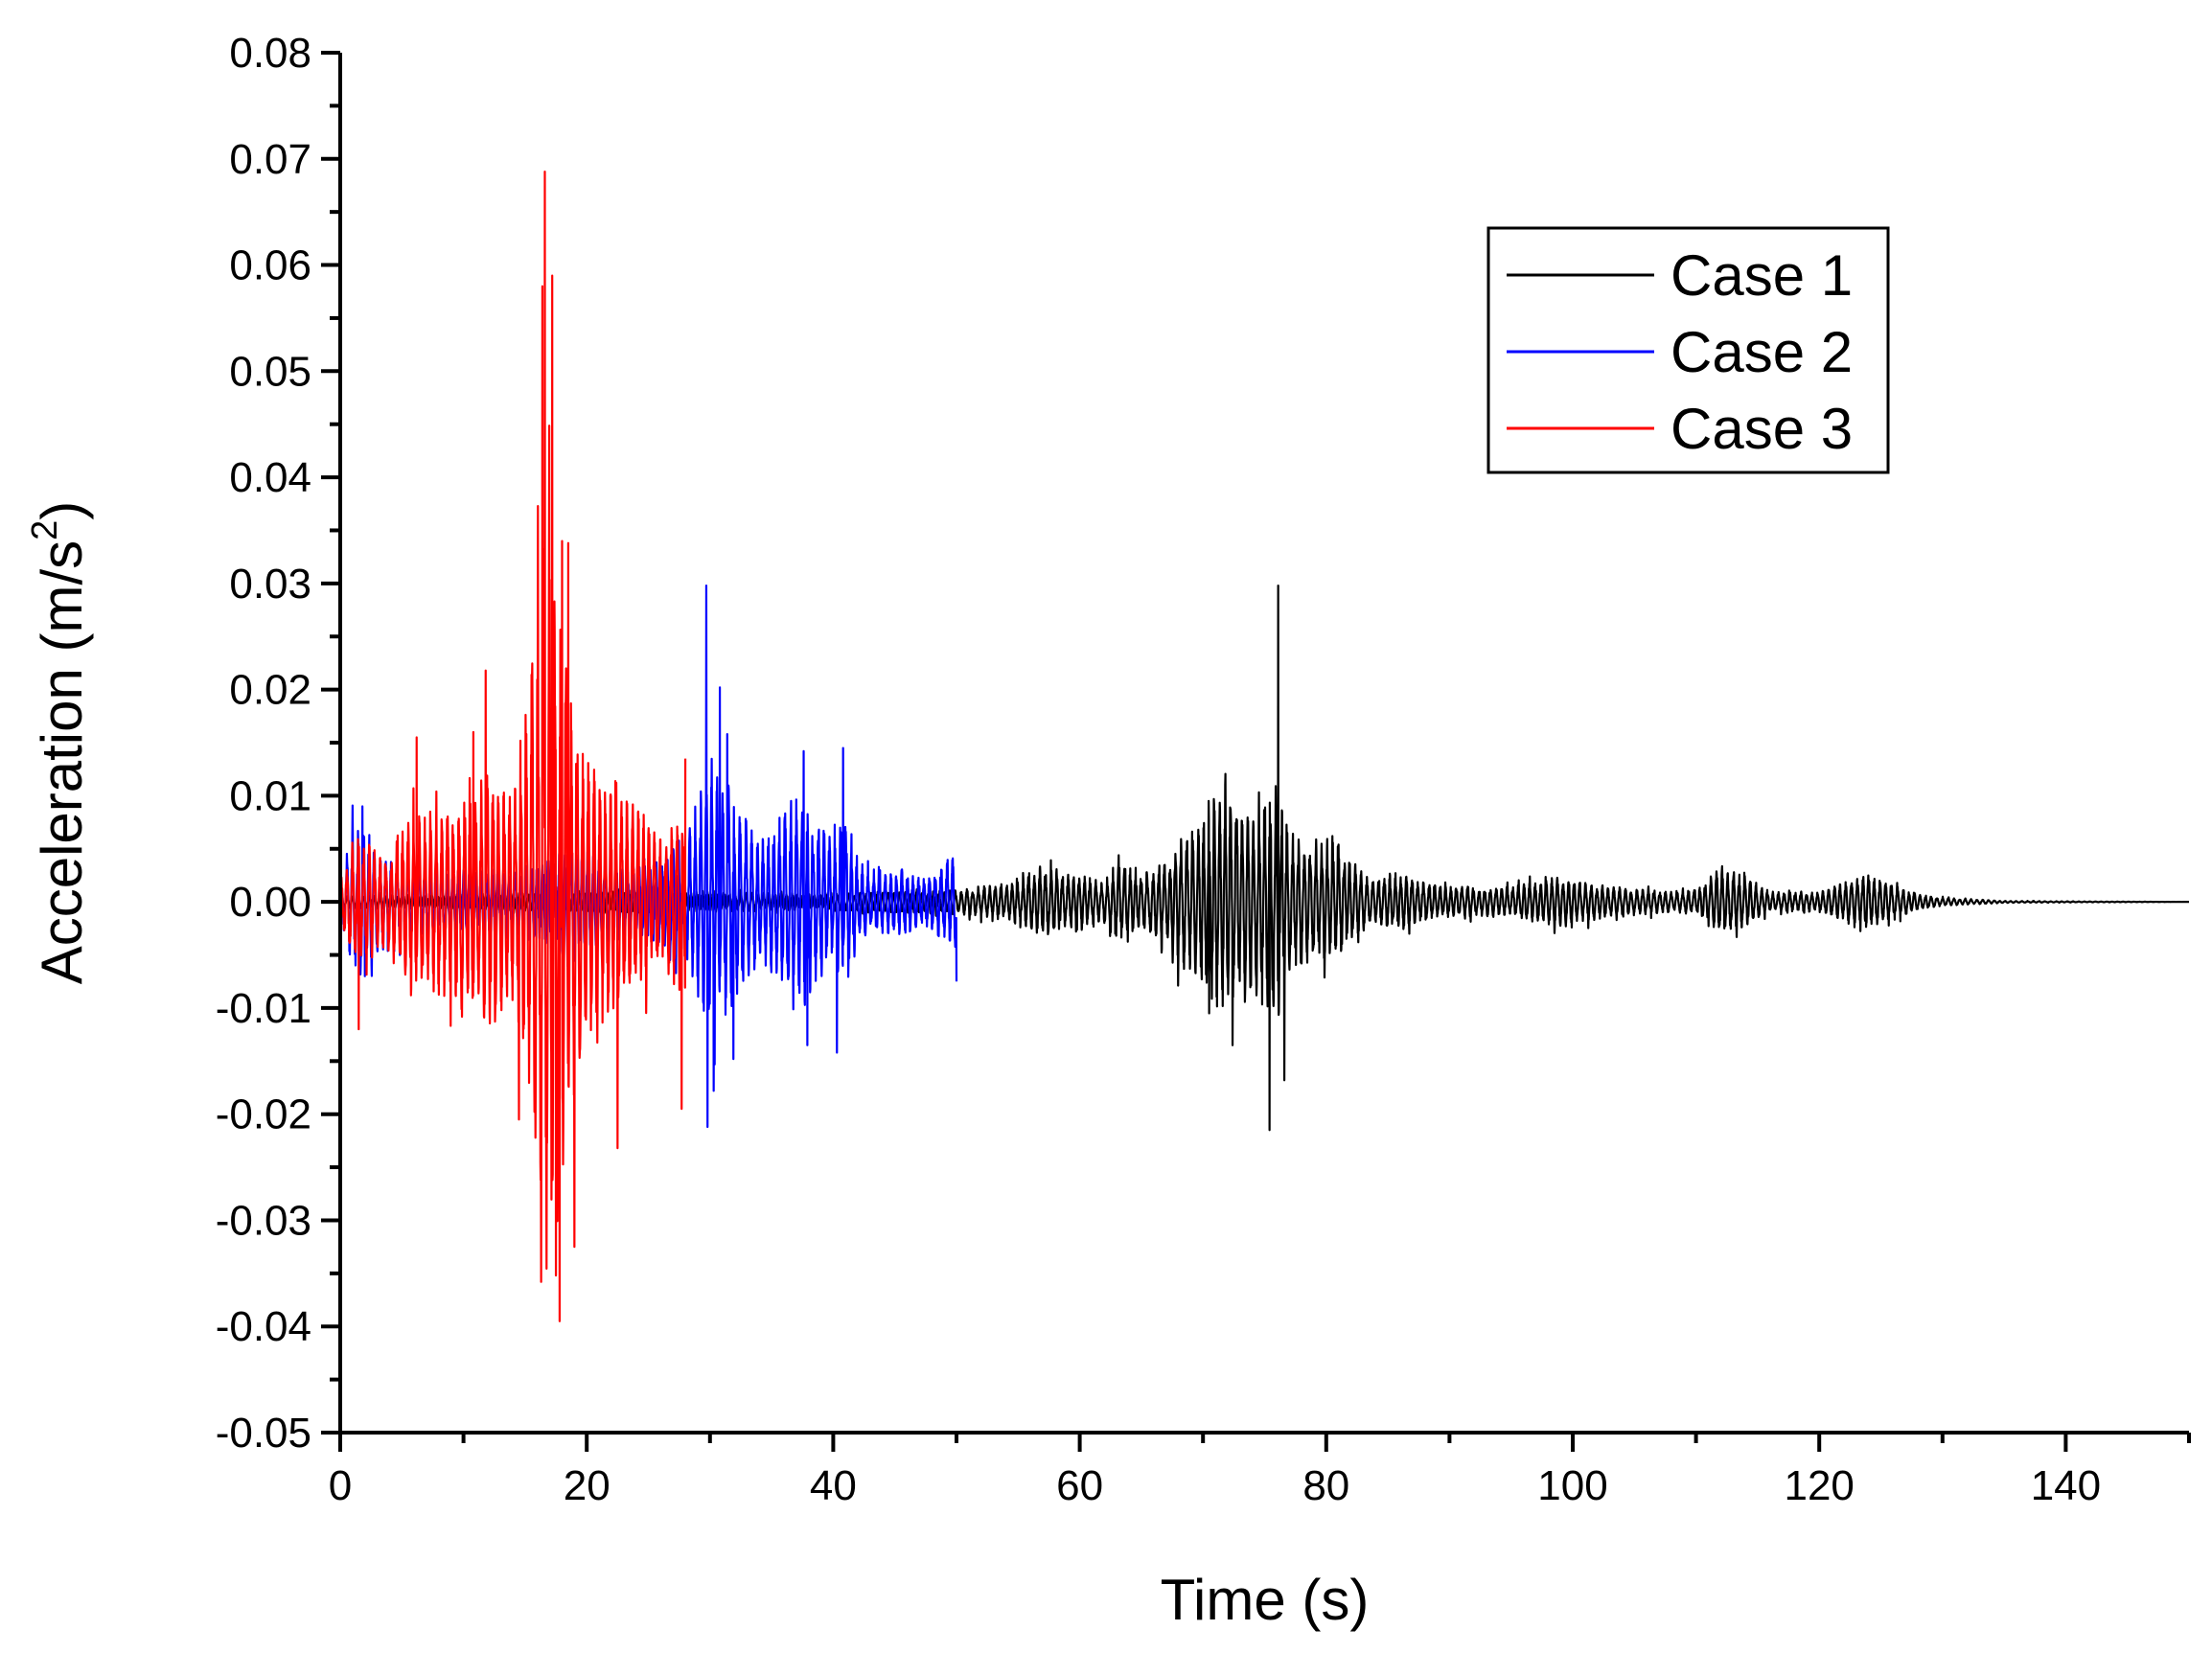 The width and height of the screenshot is (2212, 1653). Describe the element at coordinates (270, 159) in the screenshot. I see `y-tick-label: 0.07` at that location.